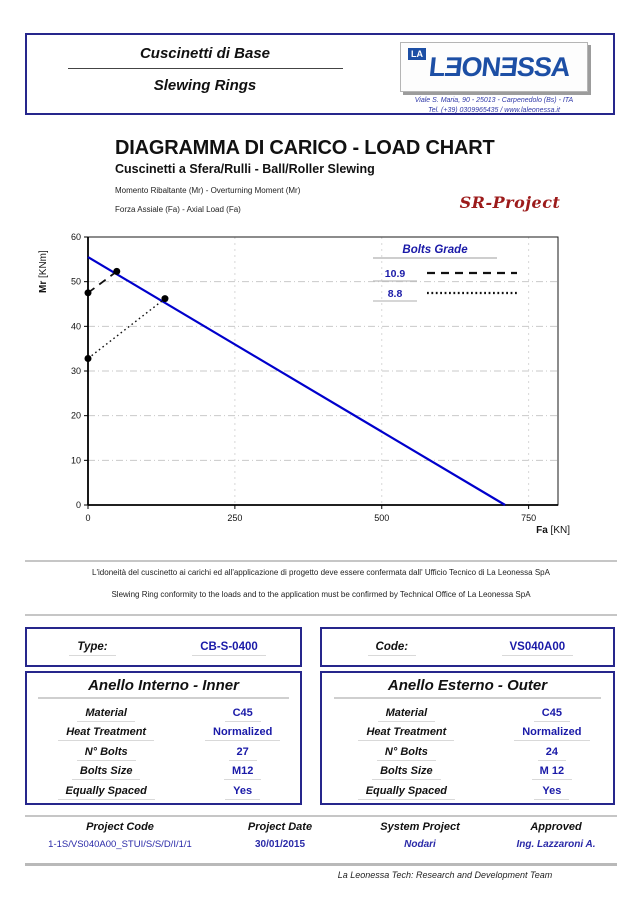  I want to click on brand-divider, so click(205, 68).